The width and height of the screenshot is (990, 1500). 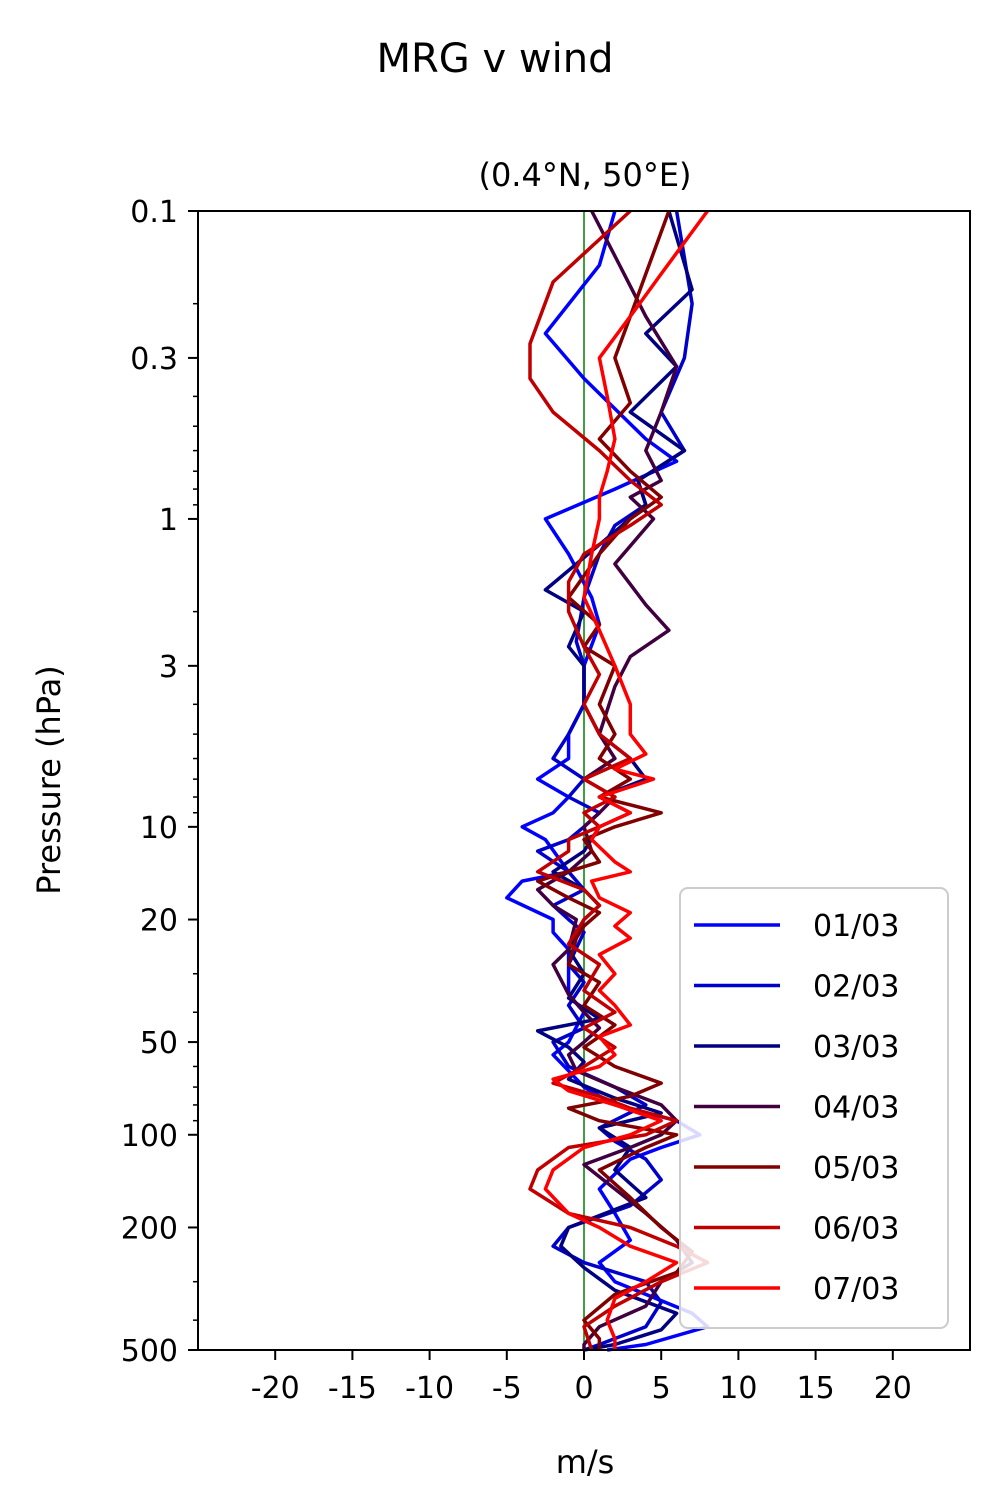 What do you see at coordinates (154, 212) in the screenshot?
I see `y-tick-label: 0.1` at bounding box center [154, 212].